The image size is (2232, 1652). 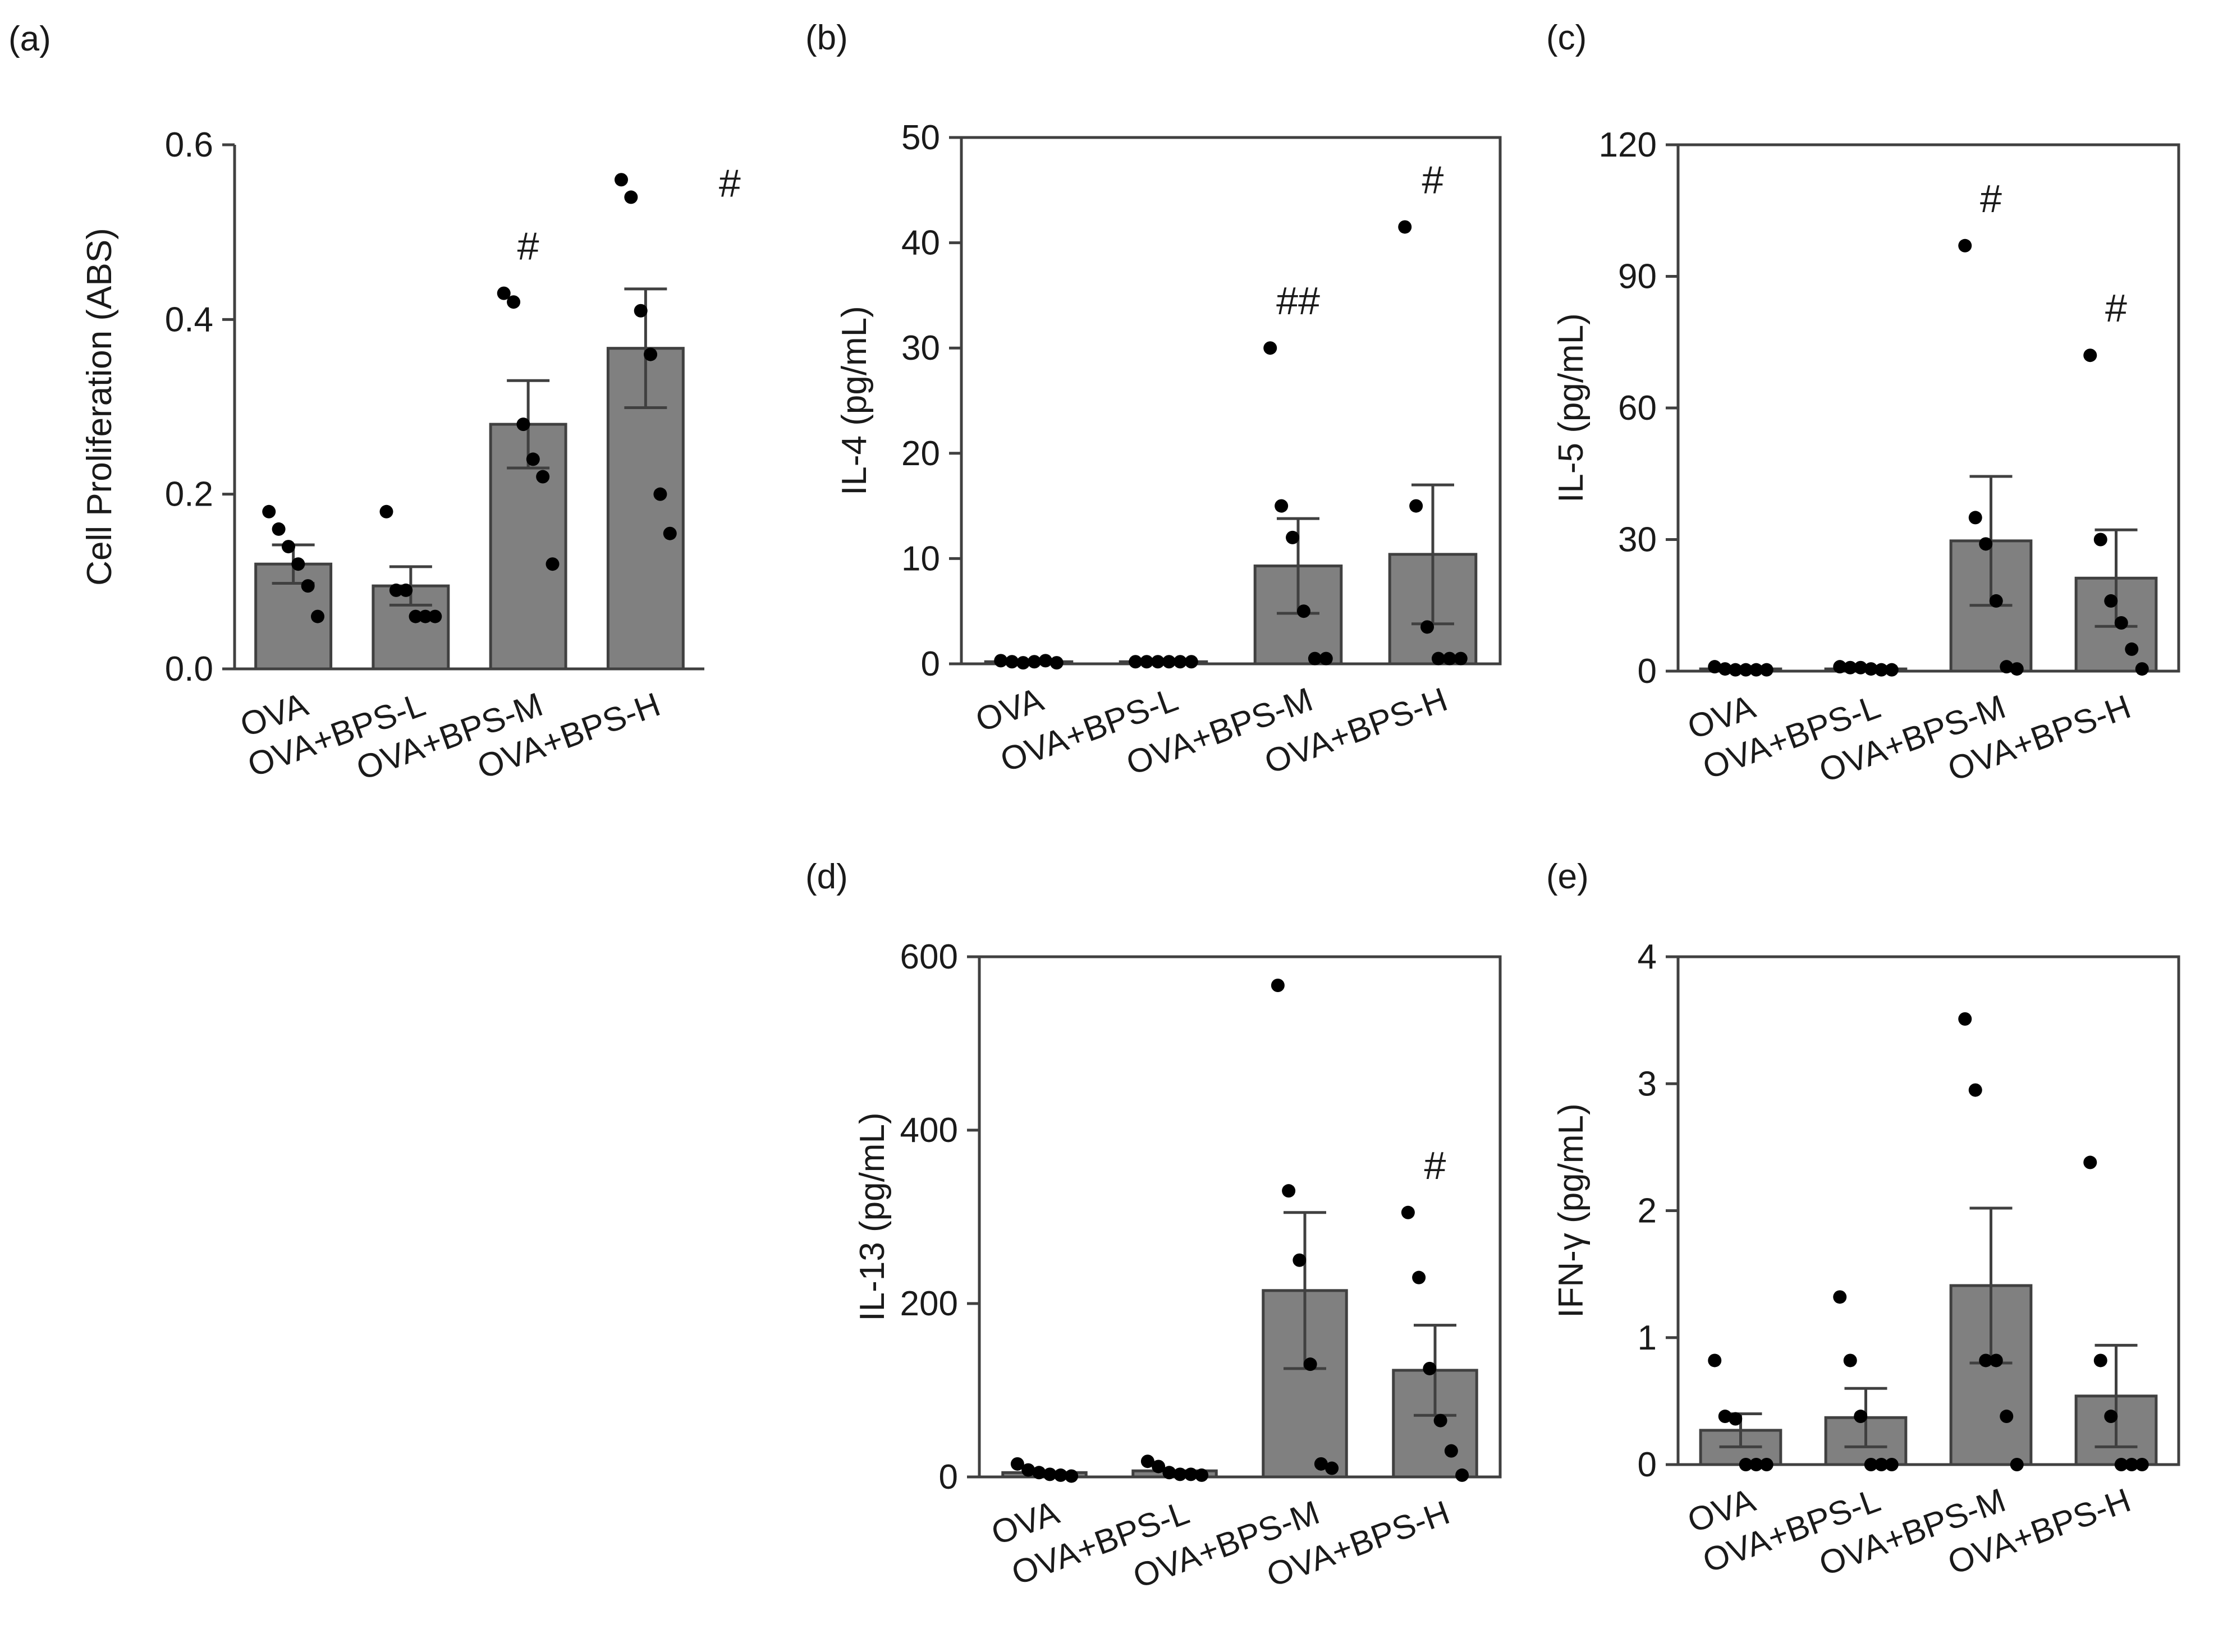 I want to click on y-tick-label: 30, so click(x=921, y=348).